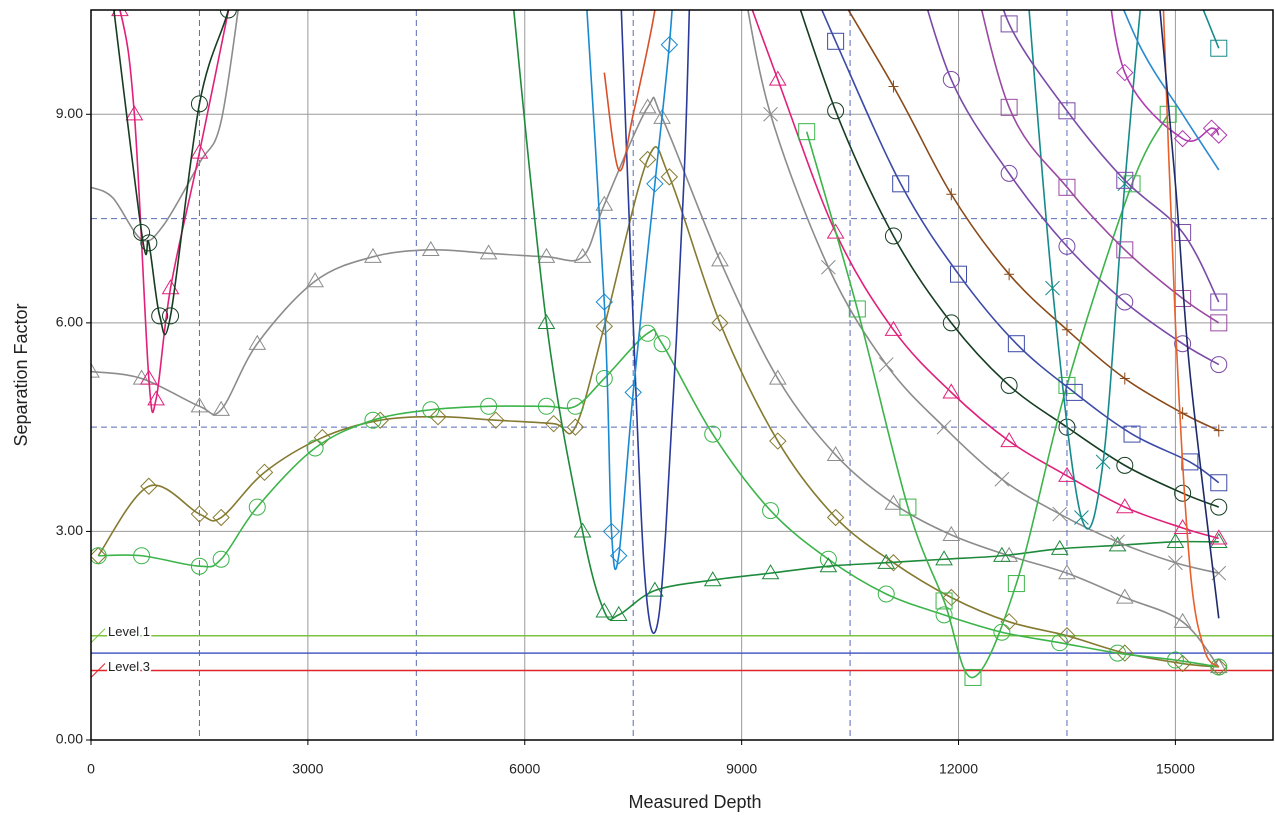  Describe the element at coordinates (129, 666) in the screenshot. I see `level-label: Level 3` at that location.